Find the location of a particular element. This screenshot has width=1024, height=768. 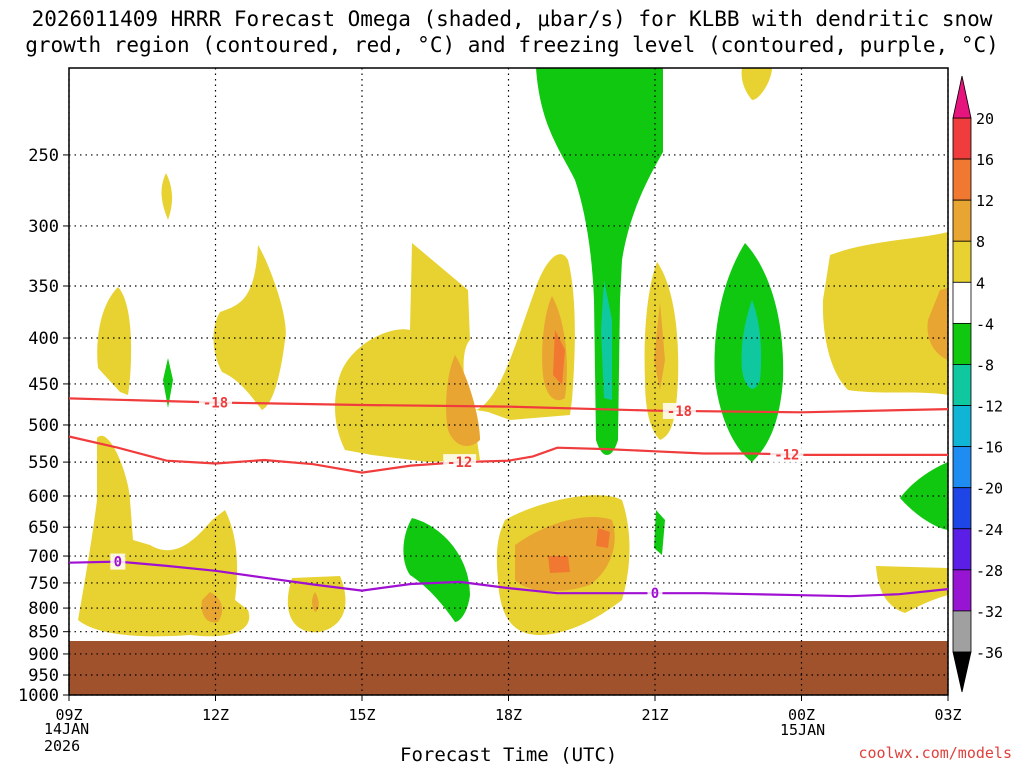

x-tick-label: 21Z is located at coordinates (654, 715).